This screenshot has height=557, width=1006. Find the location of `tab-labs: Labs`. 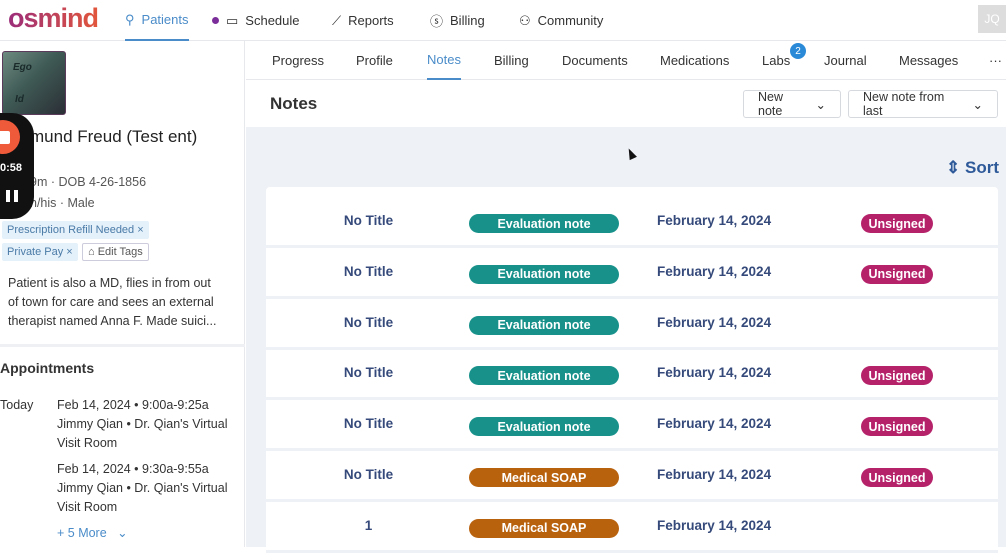

tab-labs: Labs is located at coordinates (776, 60).